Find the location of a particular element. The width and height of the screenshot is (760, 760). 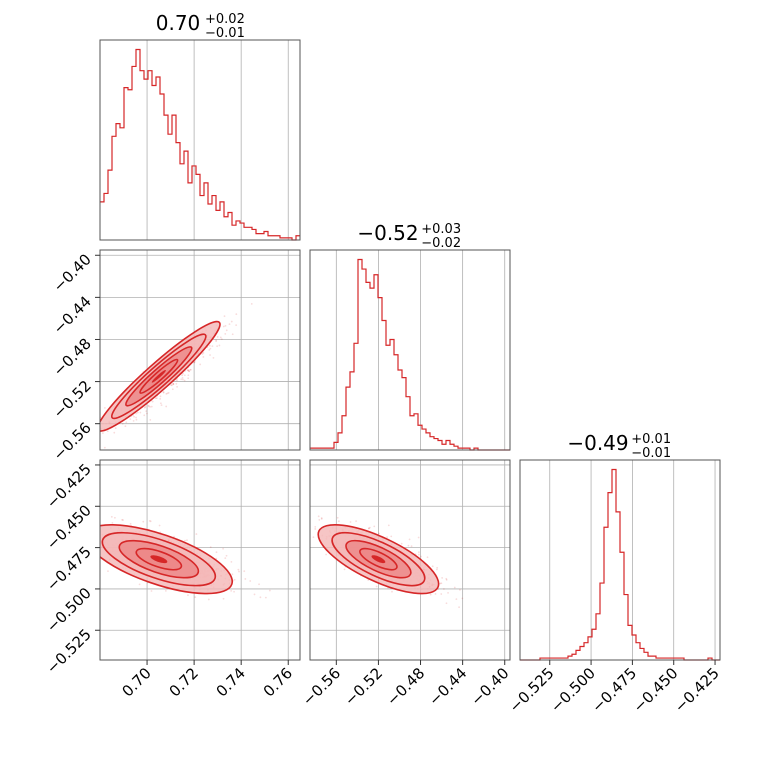

param-title-value: −0.49 is located at coordinates (597, 443).